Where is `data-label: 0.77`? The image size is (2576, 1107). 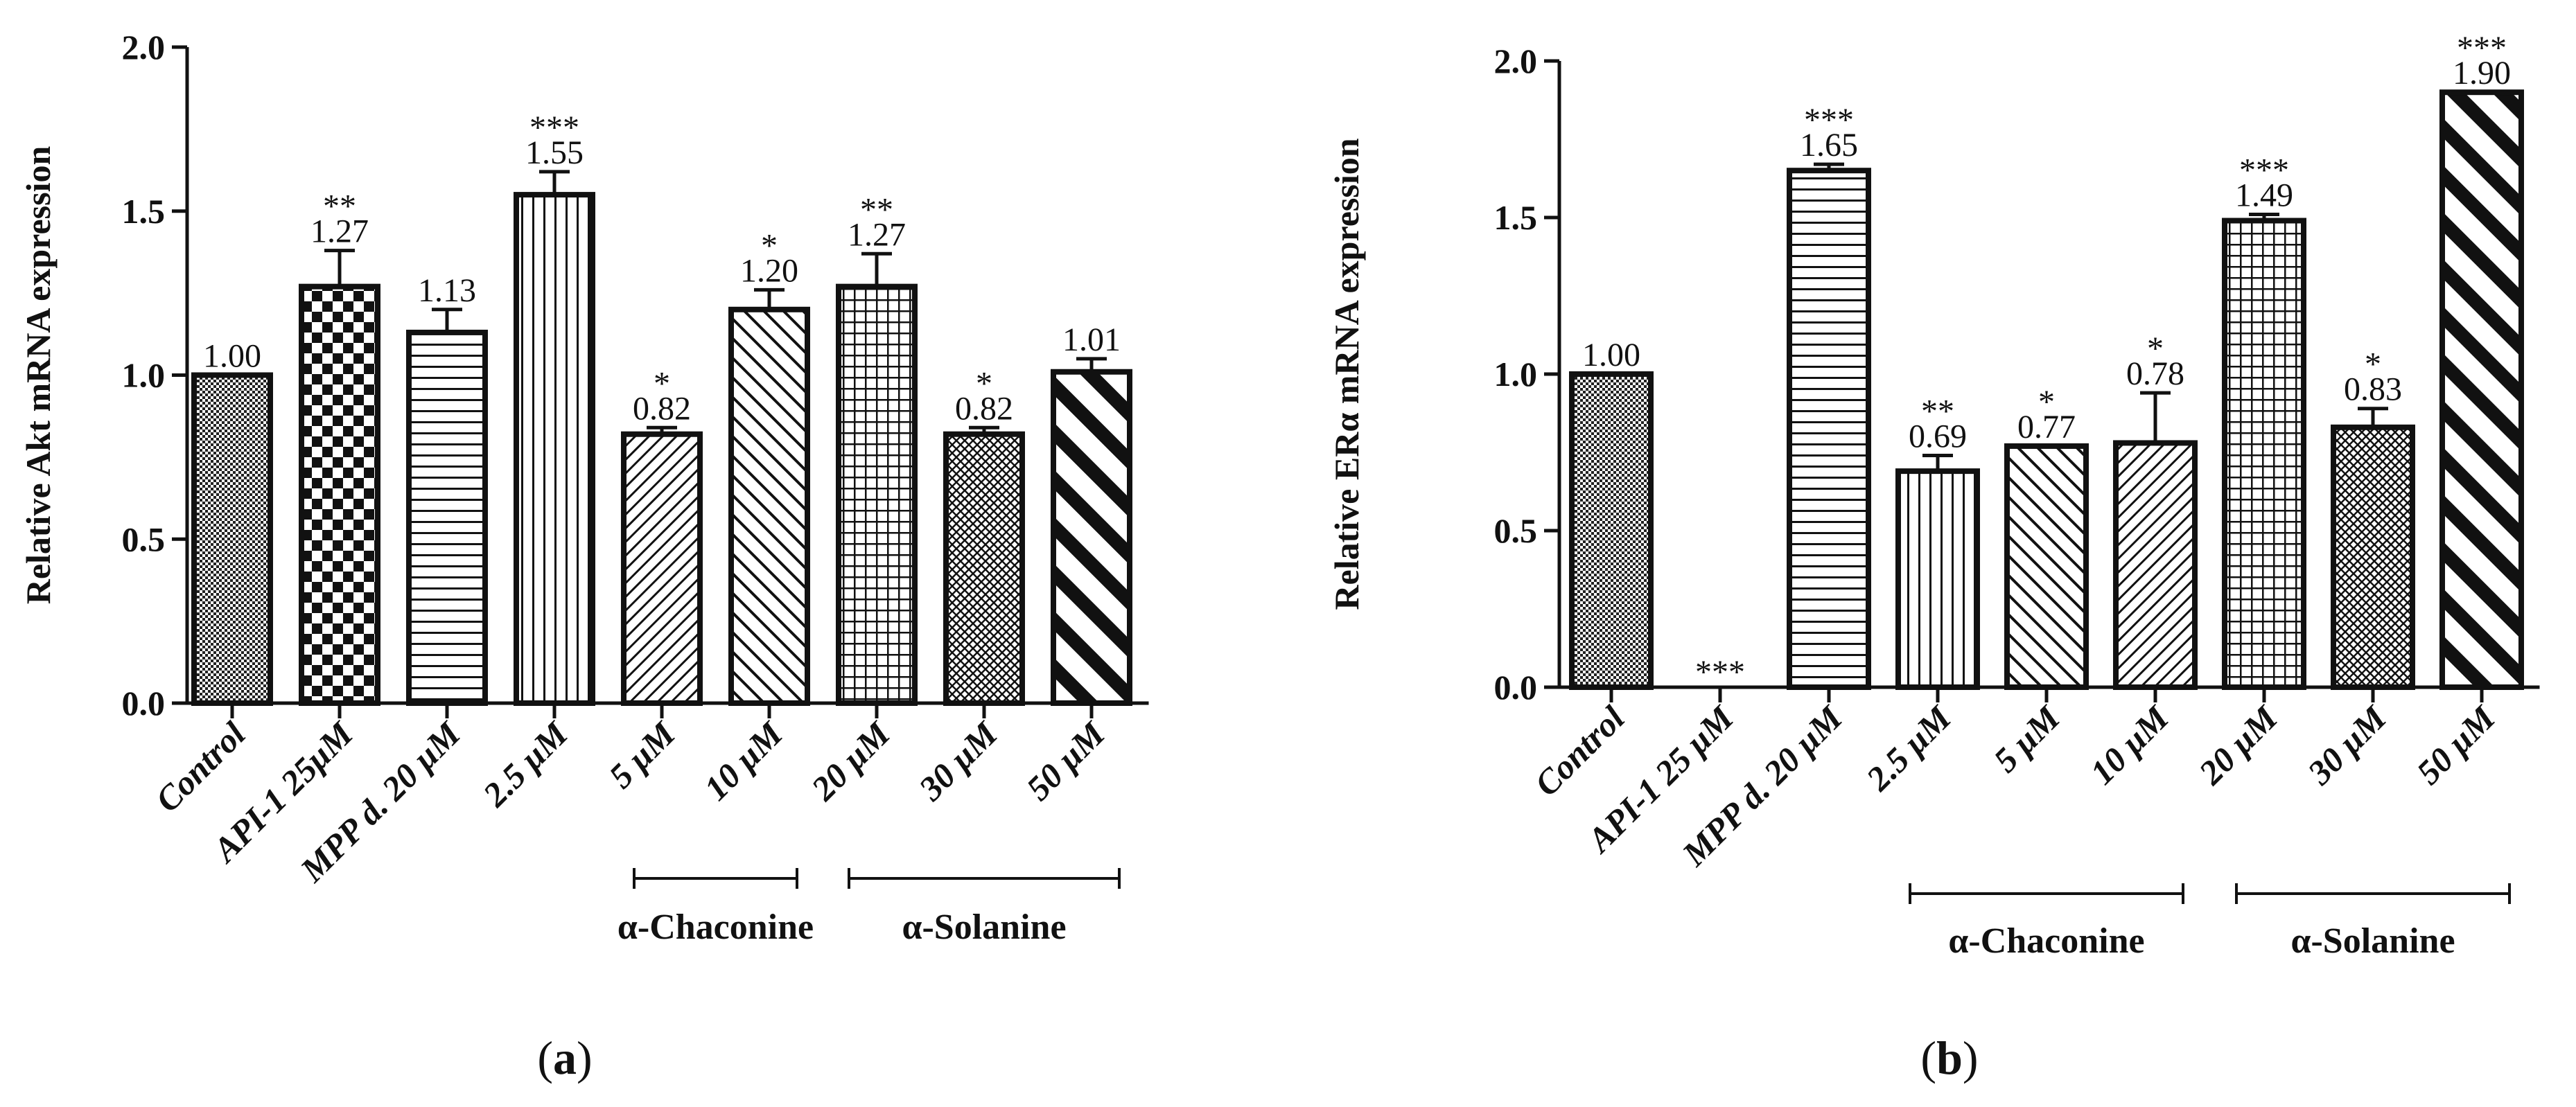 data-label: 0.77 is located at coordinates (2046, 427).